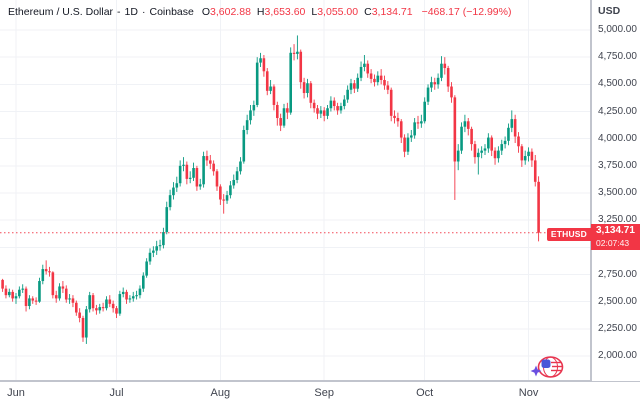 Image resolution: width=640 pixels, height=405 pixels. Describe the element at coordinates (617, 274) in the screenshot. I see `price-tick-label: 2,750.00` at that location.